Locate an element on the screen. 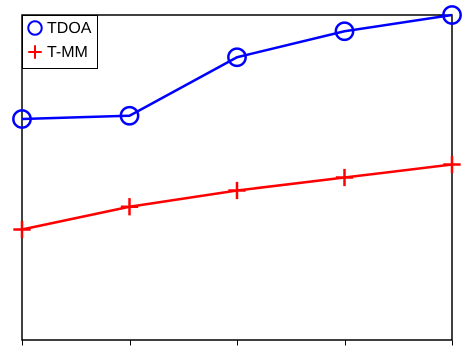 The height and width of the screenshot is (349, 474). legend-label: T-MM is located at coordinates (67, 52).